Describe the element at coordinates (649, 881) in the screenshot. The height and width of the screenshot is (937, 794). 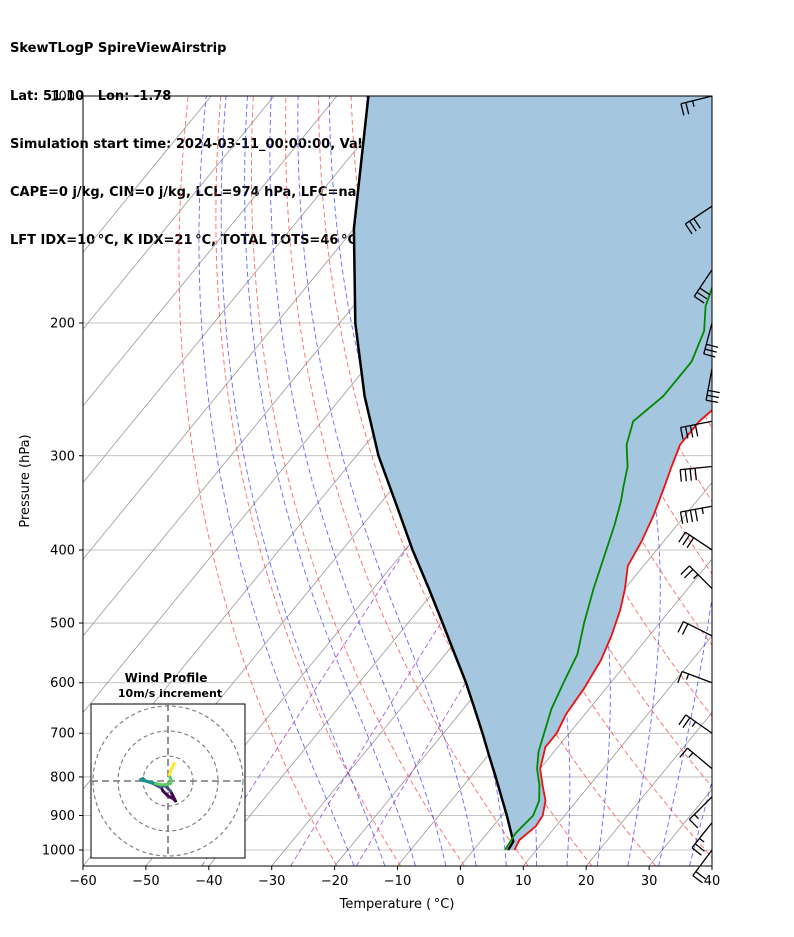
I see `x-tick-label: 30` at that location.